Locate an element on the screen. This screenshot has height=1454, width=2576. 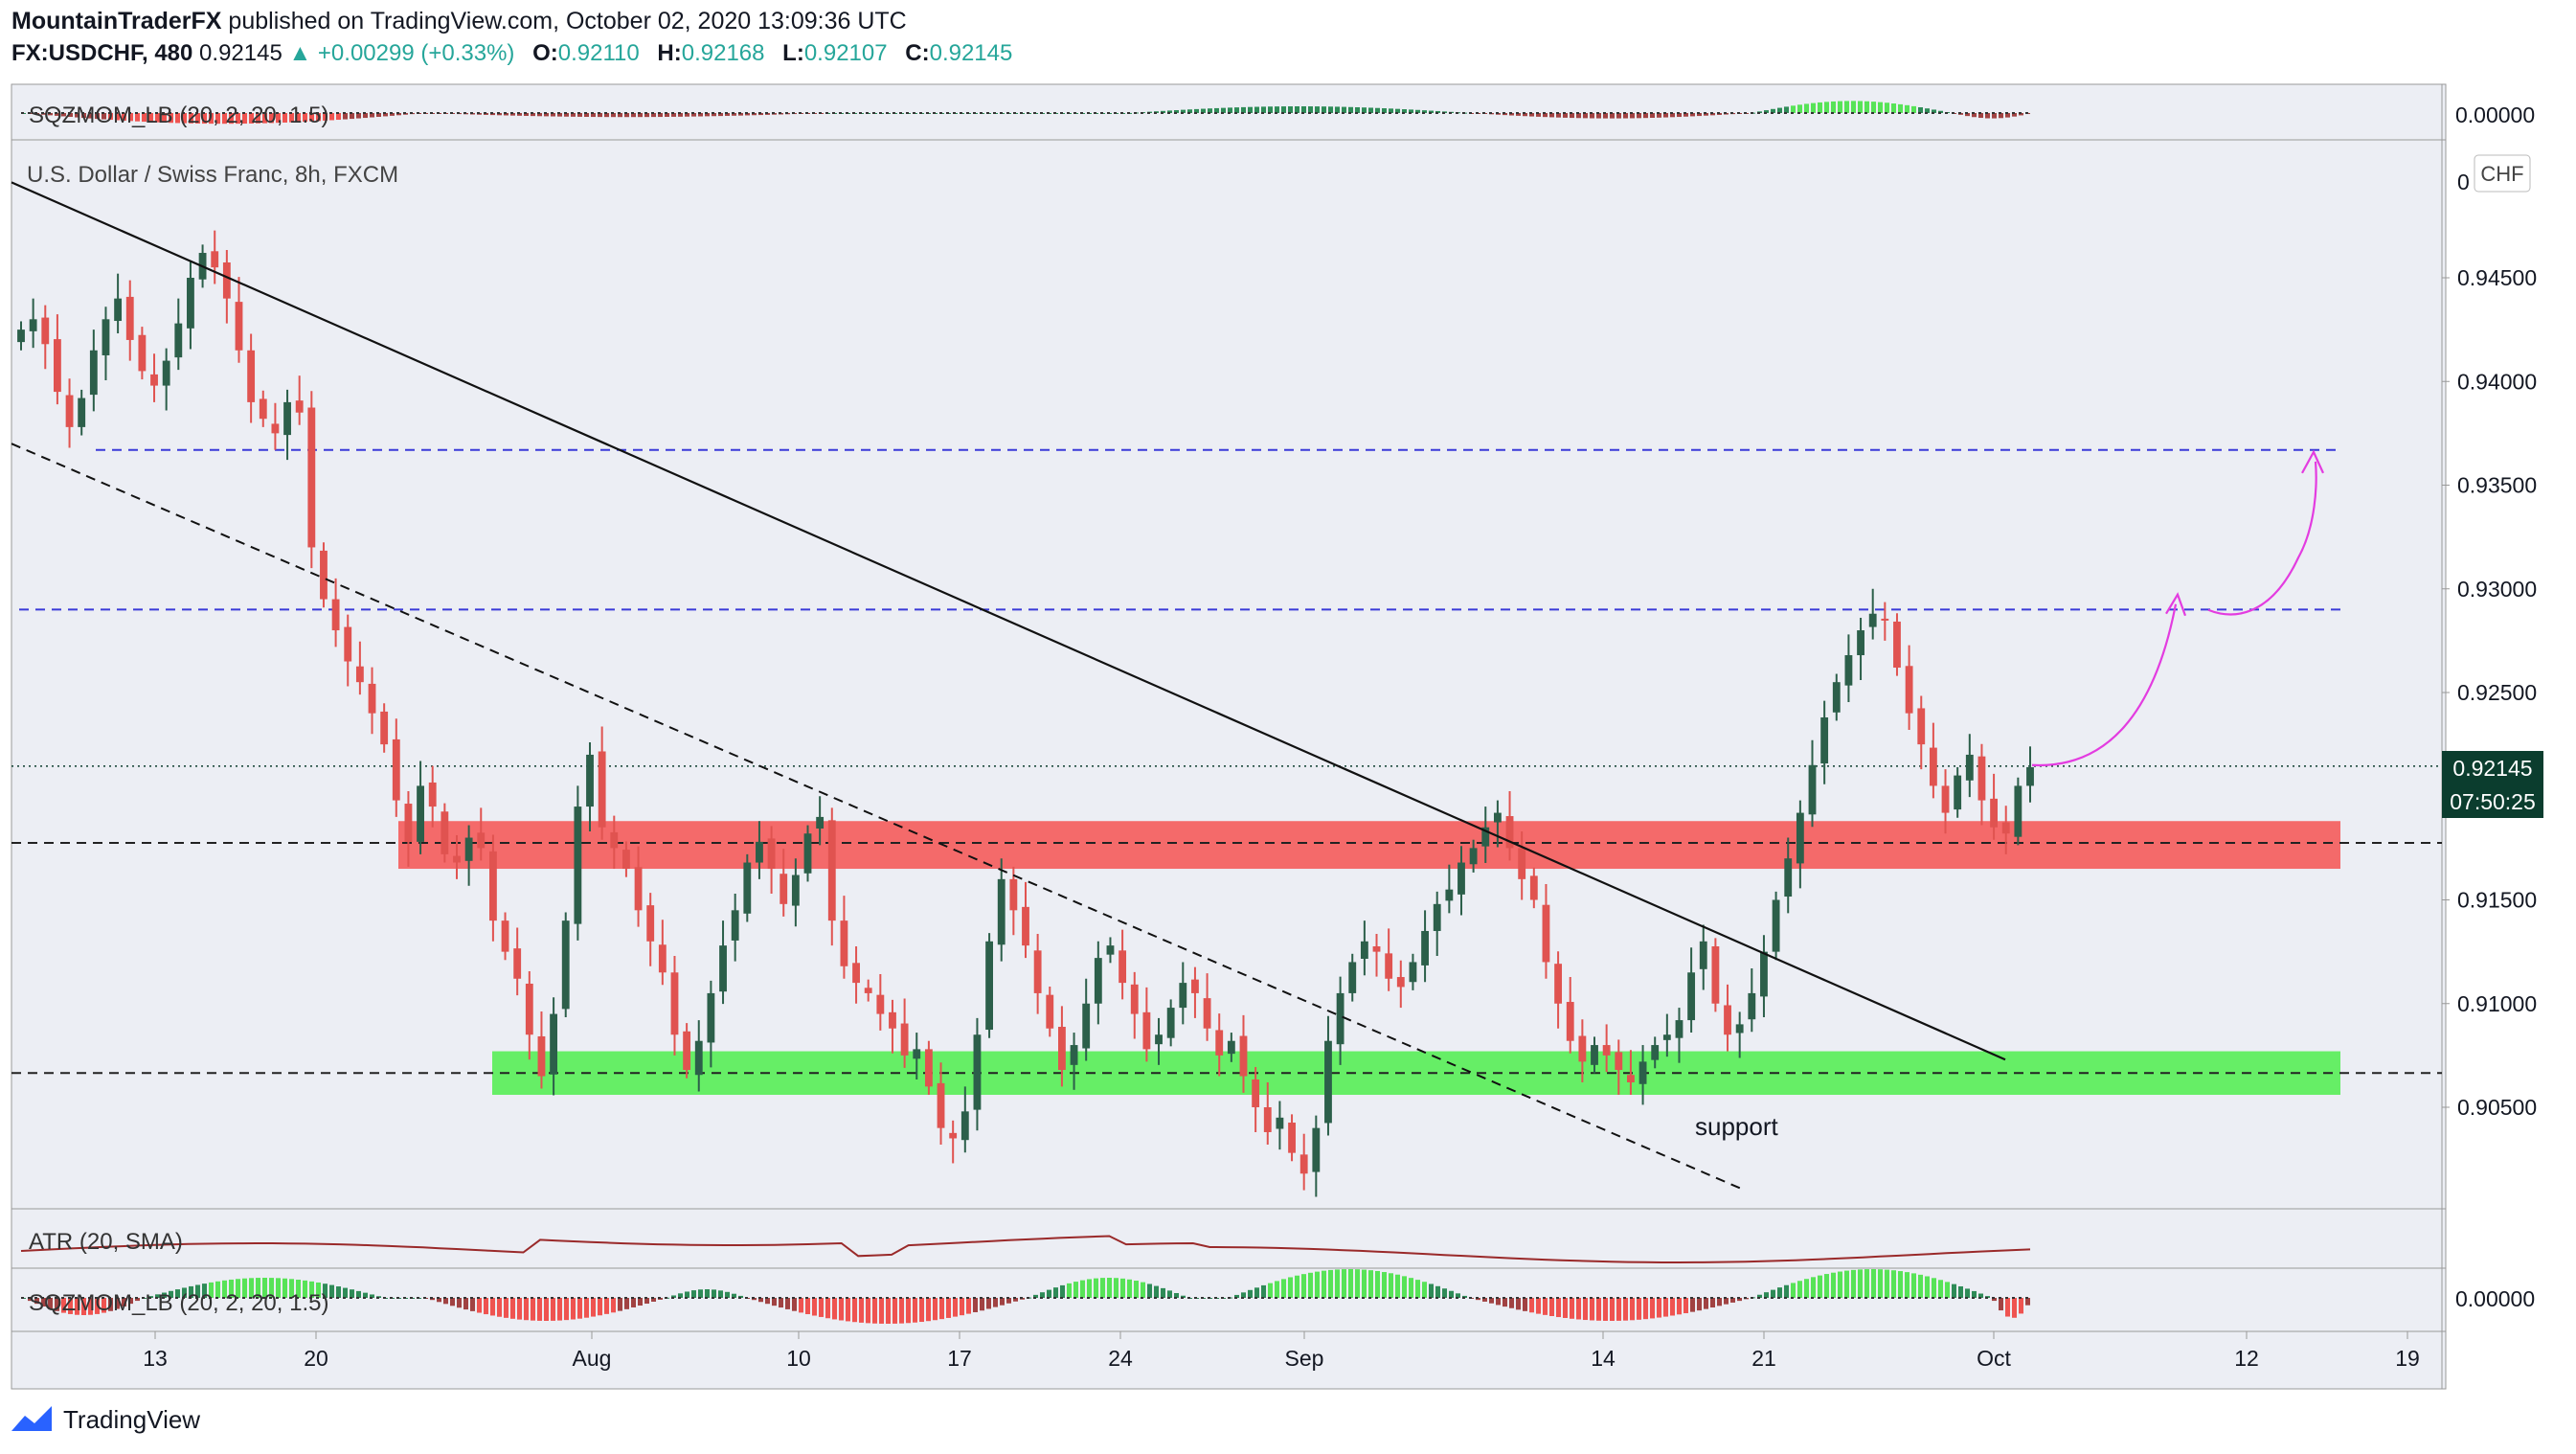
time-tick-label-9: Oct is located at coordinates (1994, 1358).